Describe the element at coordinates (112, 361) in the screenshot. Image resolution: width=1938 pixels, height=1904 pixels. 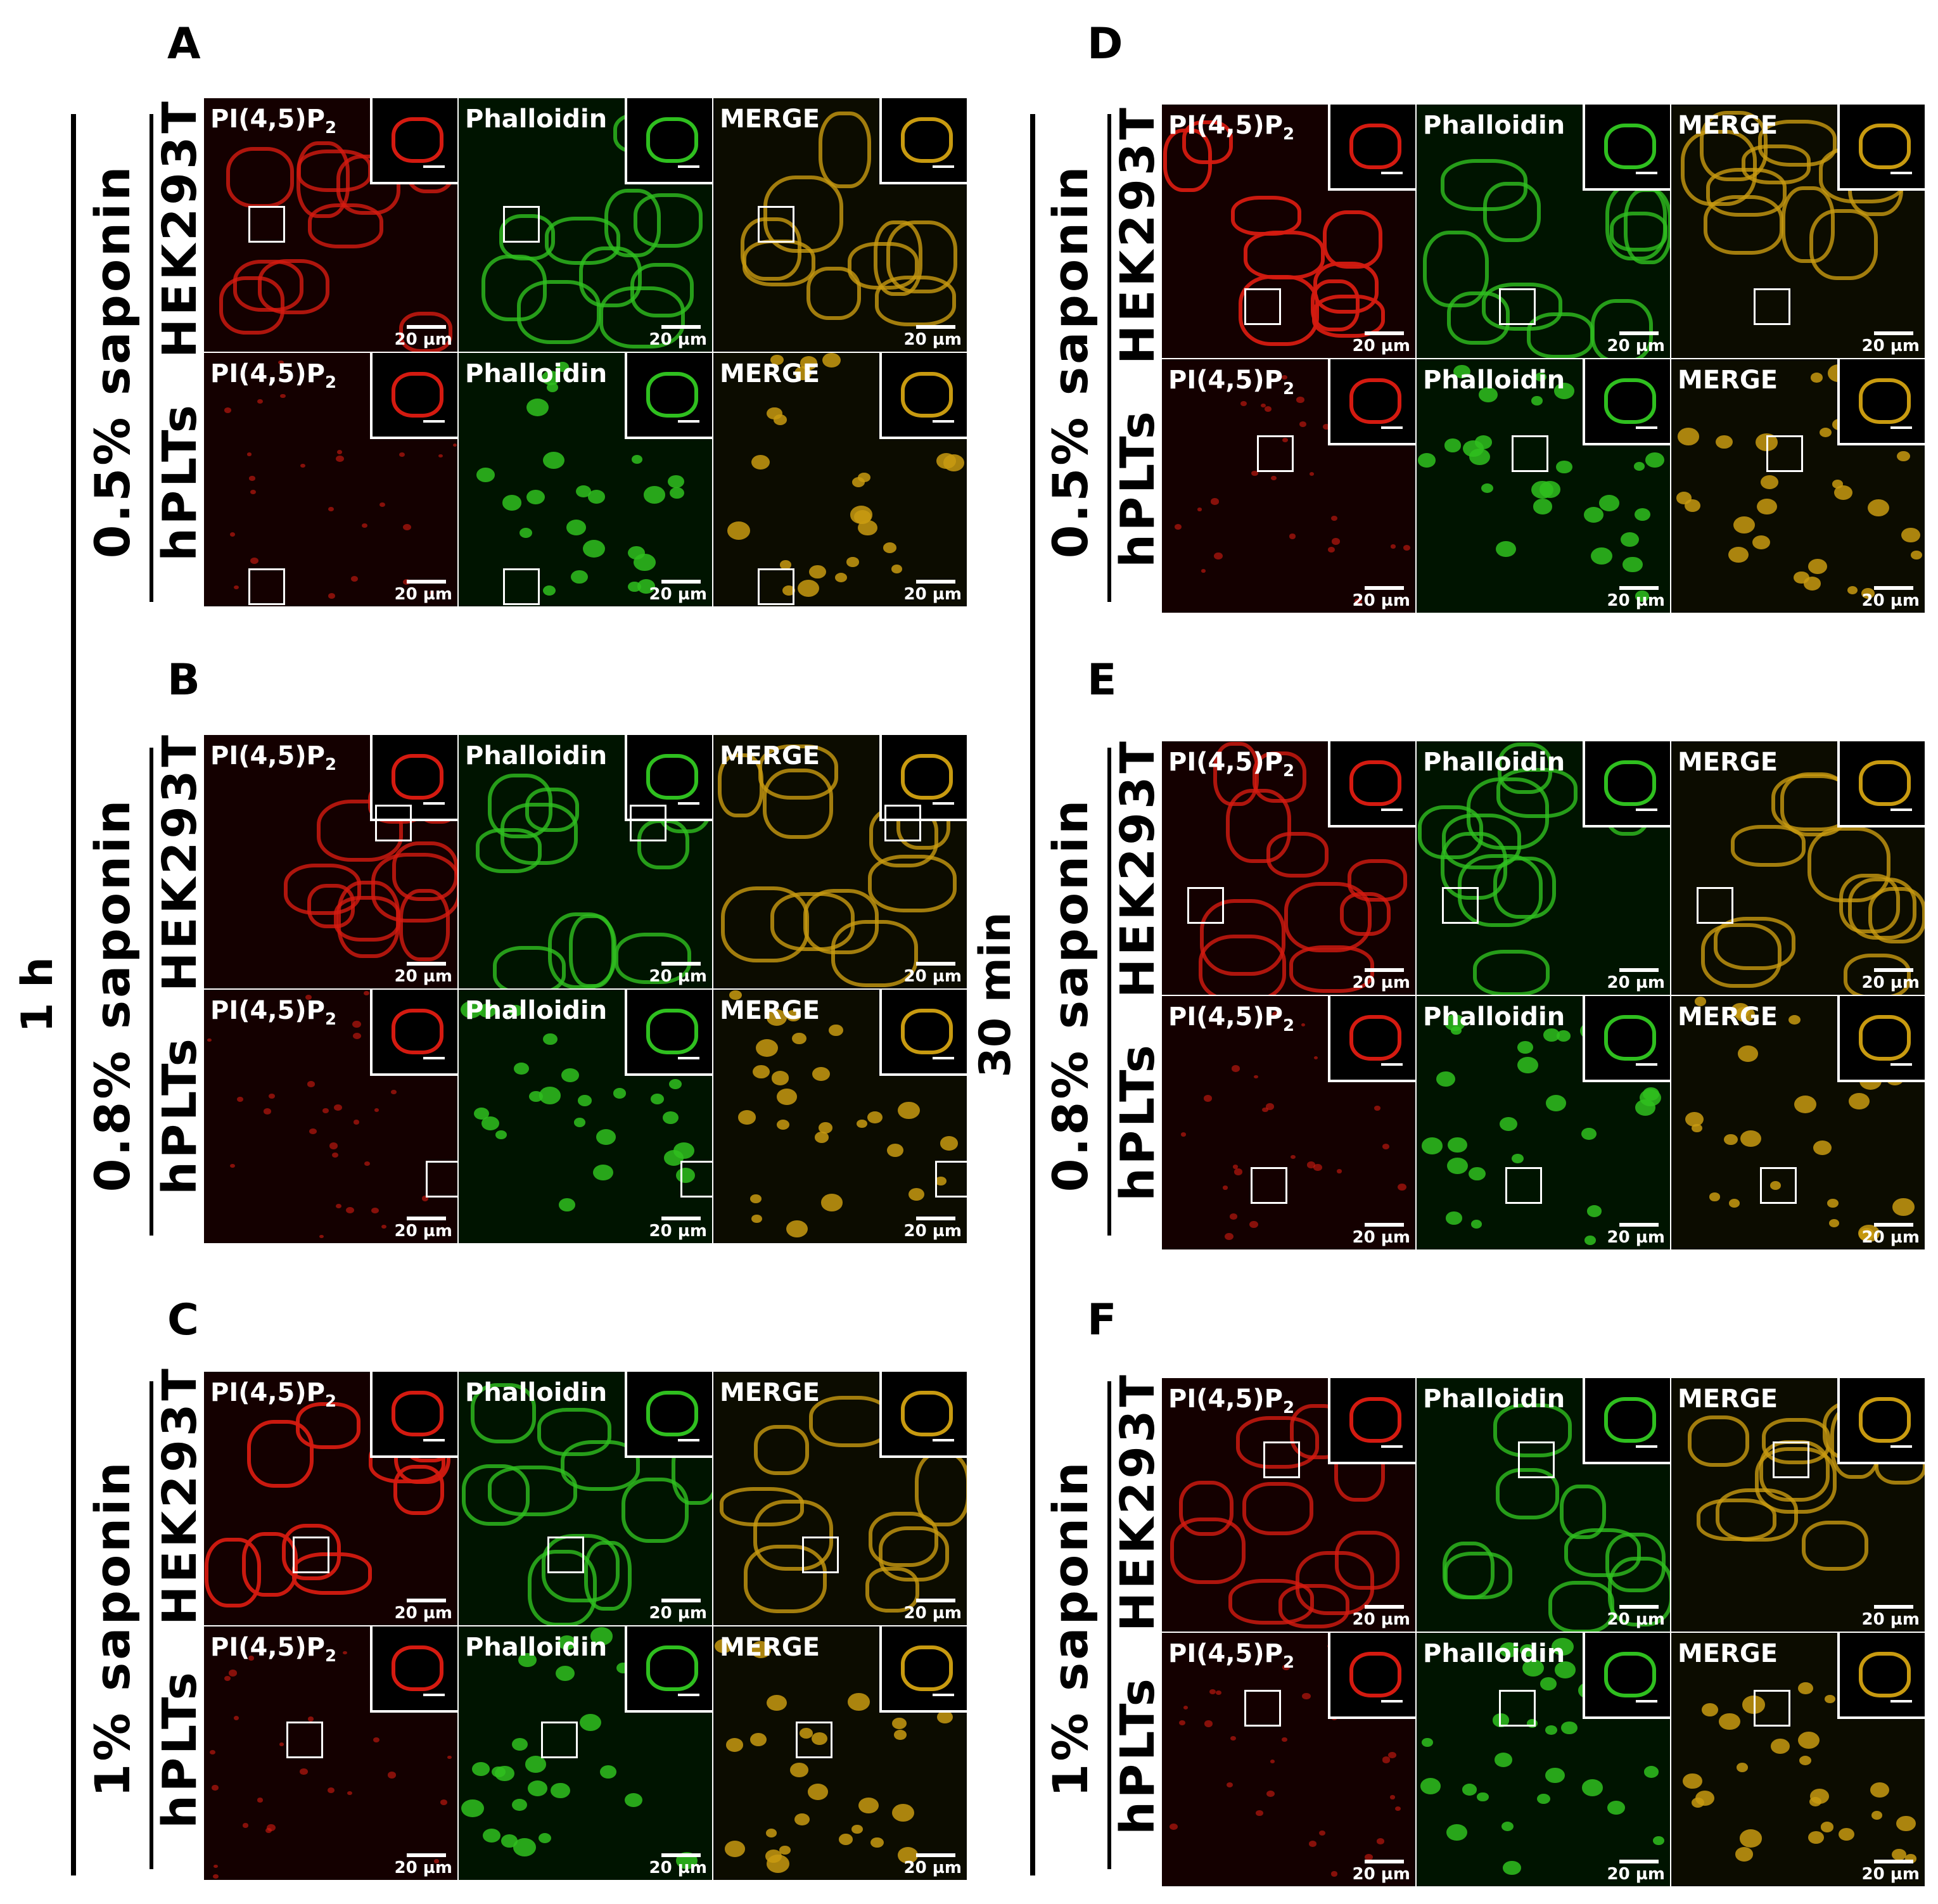
I see `conc-label-a: 0.5% saponin` at that location.